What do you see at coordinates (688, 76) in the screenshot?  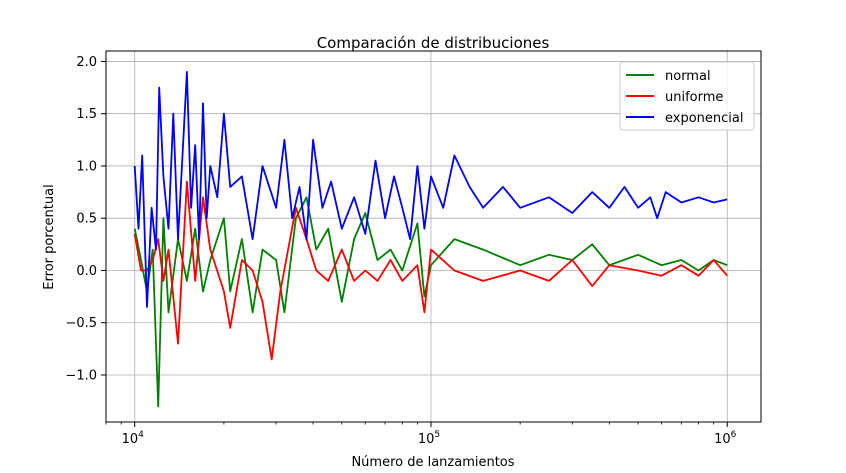 I see `legend-label-normal: normal` at bounding box center [688, 76].